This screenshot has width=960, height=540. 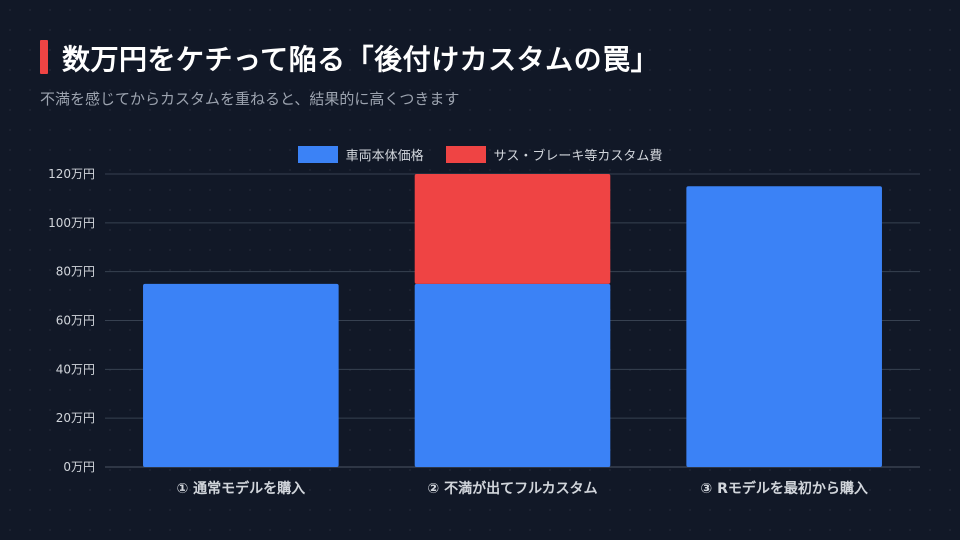 I want to click on y-tick-label: 60万円, so click(x=75, y=321).